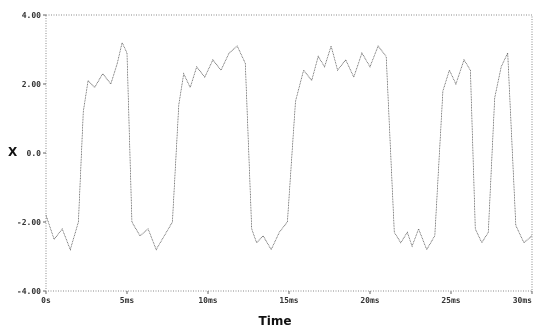  What do you see at coordinates (46, 300) in the screenshot?
I see `x-tick-label: 0s` at bounding box center [46, 300].